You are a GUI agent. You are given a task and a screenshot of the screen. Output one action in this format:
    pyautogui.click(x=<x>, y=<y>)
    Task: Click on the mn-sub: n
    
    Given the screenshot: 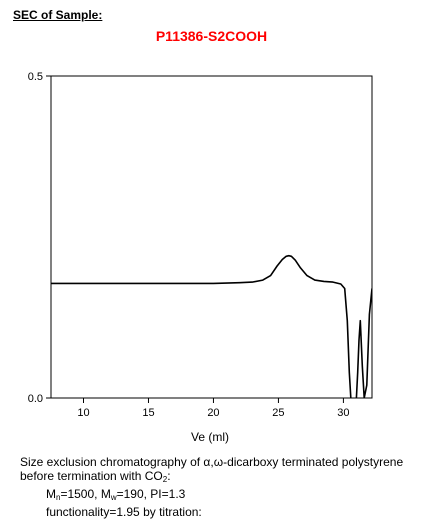 What is the action you would take?
    pyautogui.click(x=58, y=497)
    